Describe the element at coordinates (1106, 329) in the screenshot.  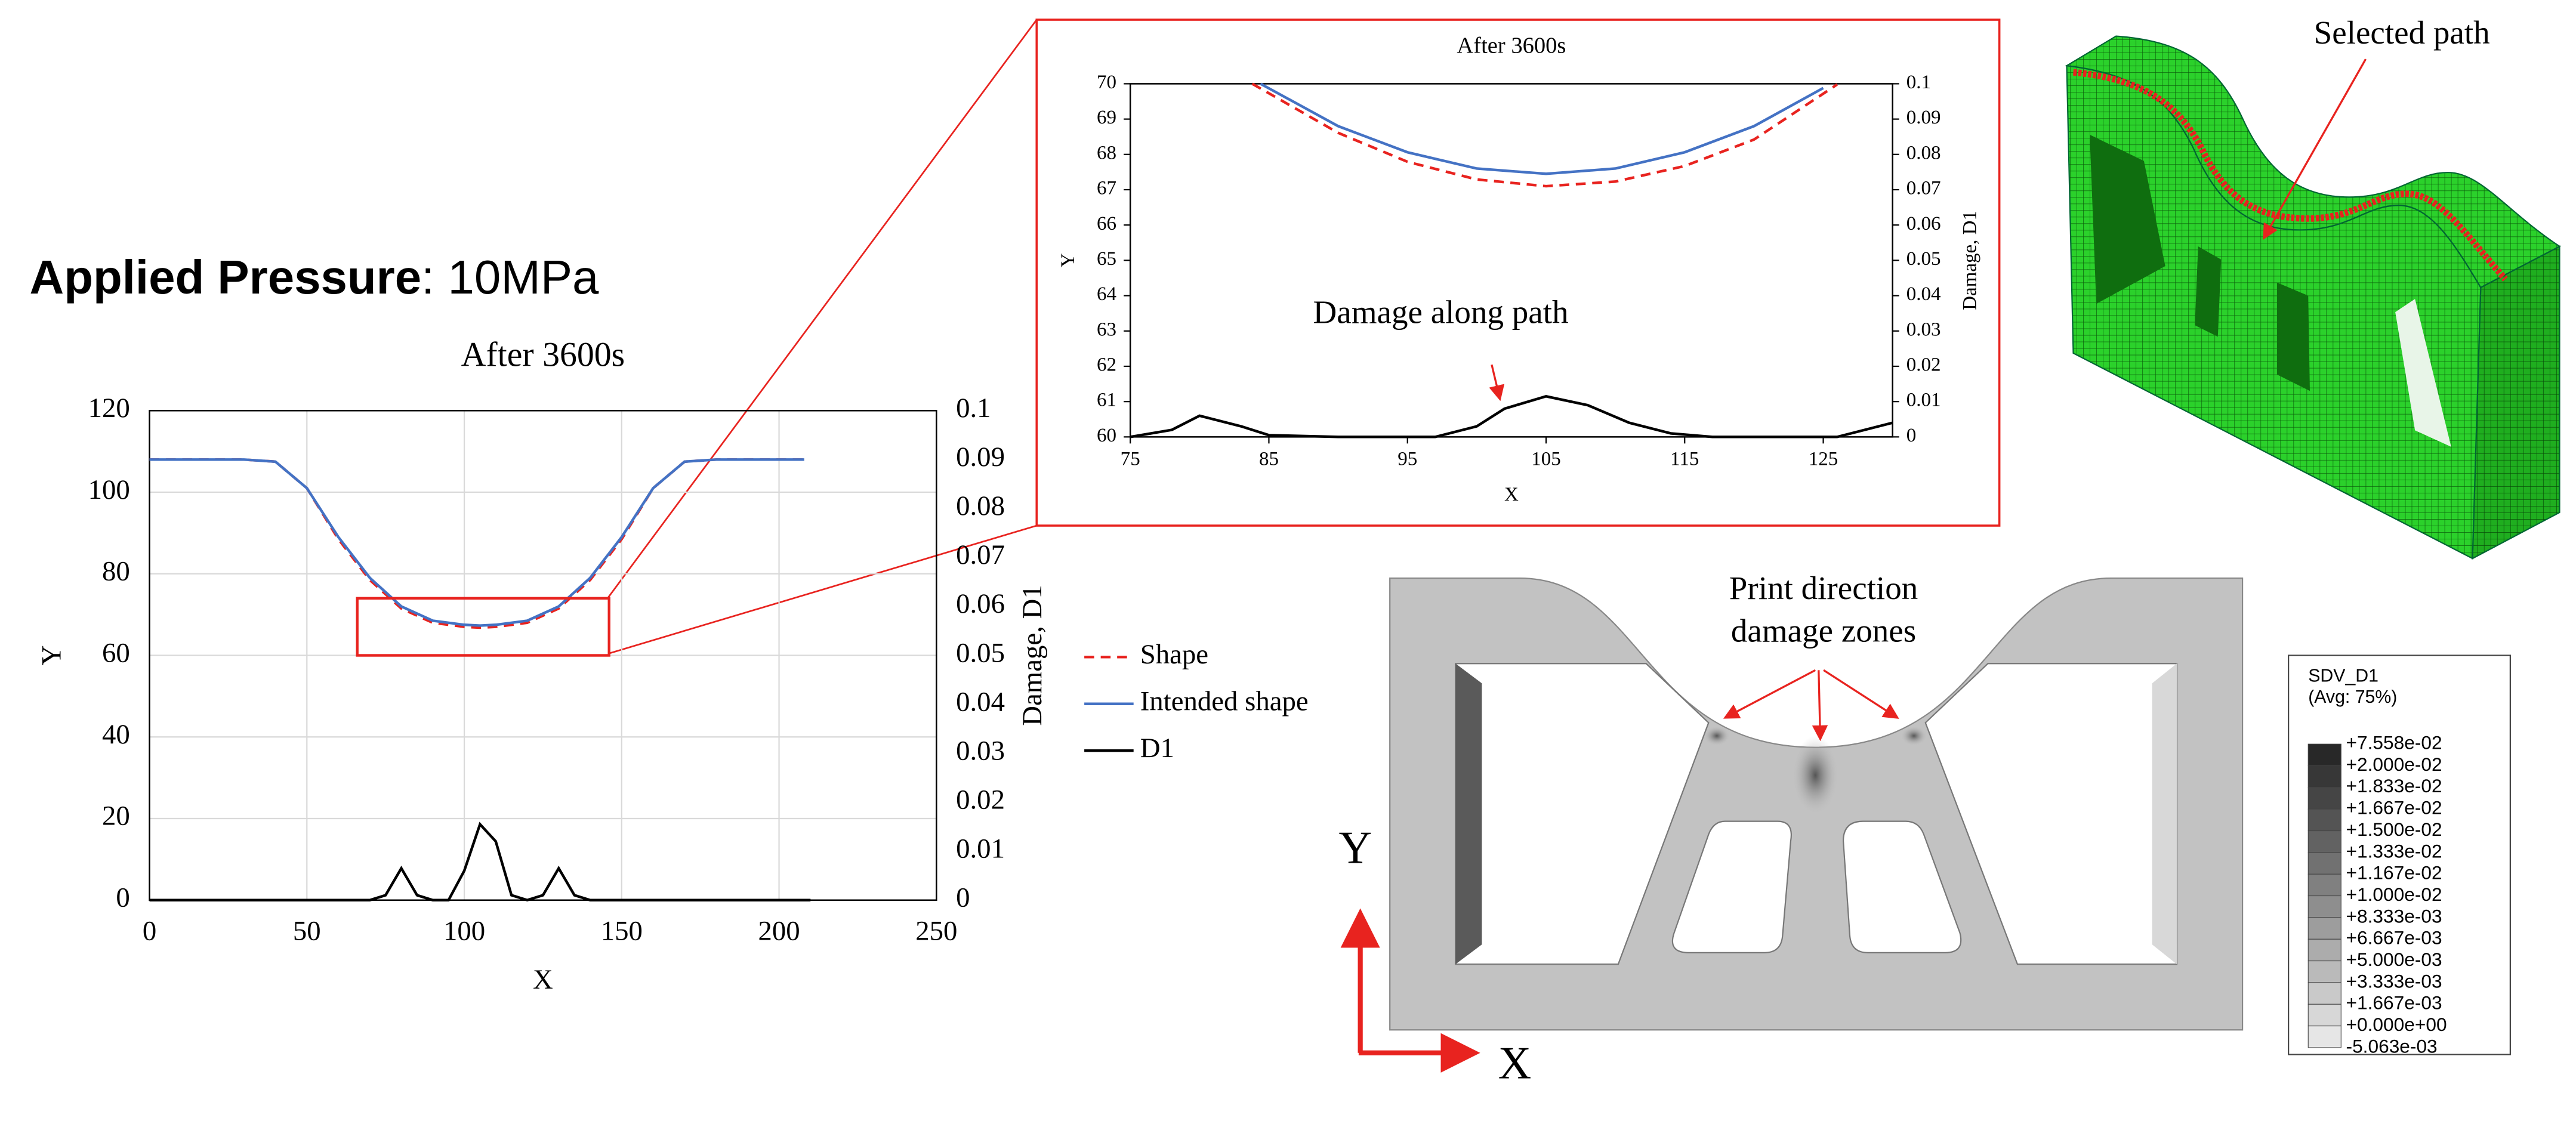
I see `y-tick-label: 63` at that location.